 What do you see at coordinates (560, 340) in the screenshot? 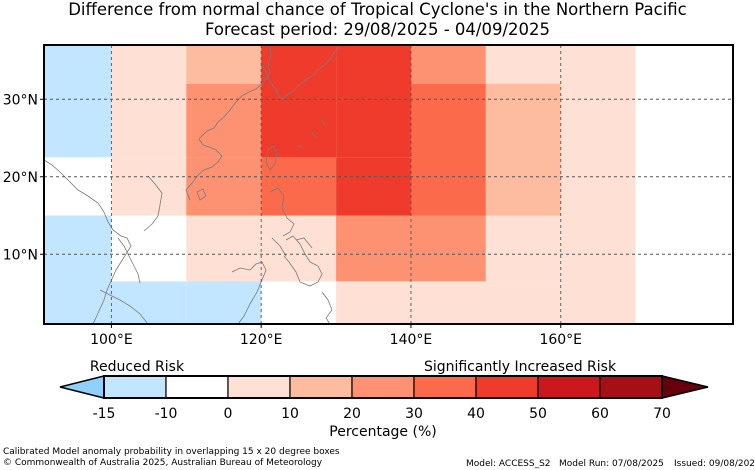
I see `lon-tick-label: 160°E` at bounding box center [560, 340].